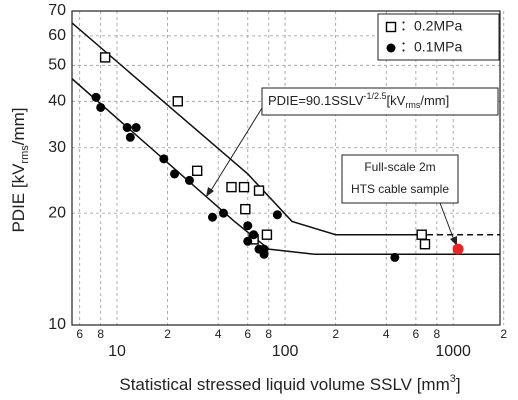 This screenshot has height=400, width=518. Describe the element at coordinates (57, 65) in the screenshot. I see `y-tick-label: 50` at that location.